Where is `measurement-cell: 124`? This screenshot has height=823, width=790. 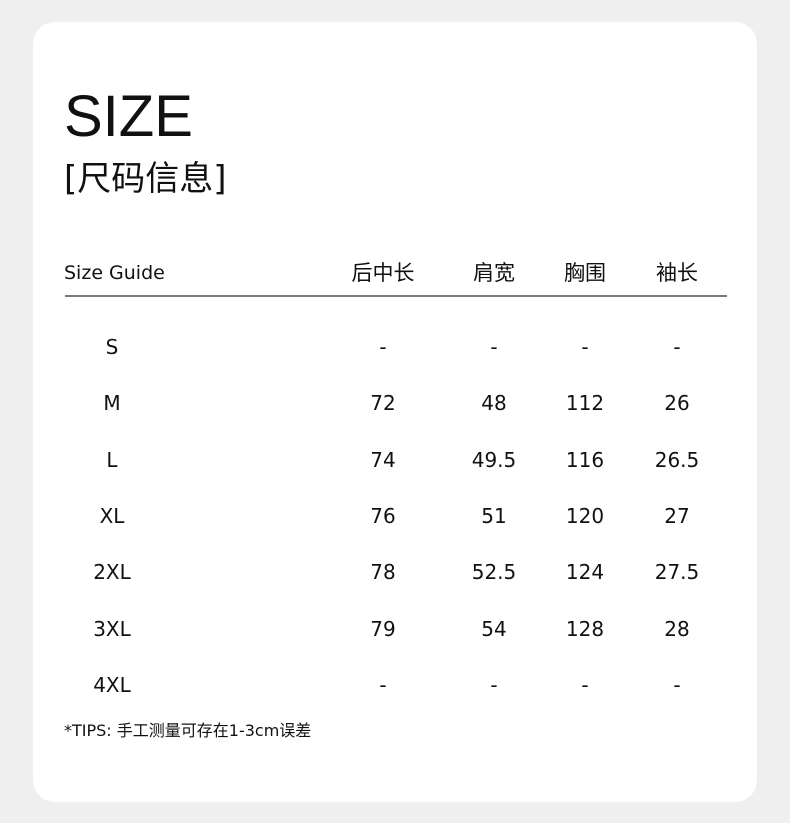 measurement-cell: 124 is located at coordinates (585, 572).